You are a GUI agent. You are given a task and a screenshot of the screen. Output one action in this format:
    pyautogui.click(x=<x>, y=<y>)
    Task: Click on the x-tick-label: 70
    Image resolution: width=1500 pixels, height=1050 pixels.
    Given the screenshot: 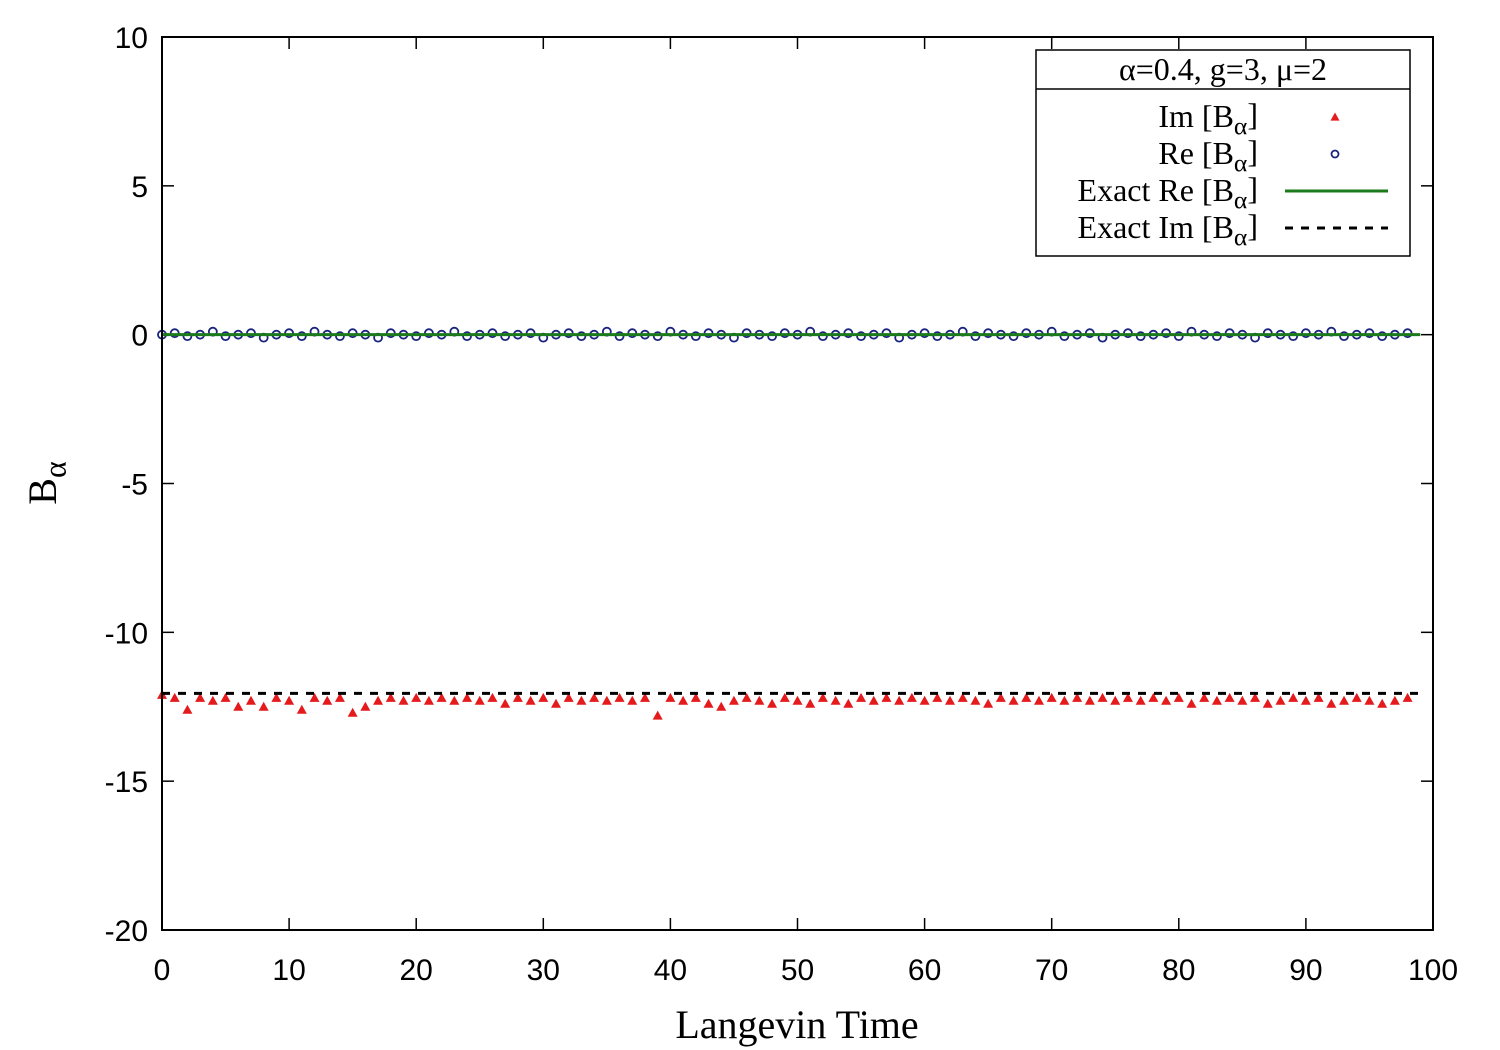 What is the action you would take?
    pyautogui.click(x=1051, y=970)
    